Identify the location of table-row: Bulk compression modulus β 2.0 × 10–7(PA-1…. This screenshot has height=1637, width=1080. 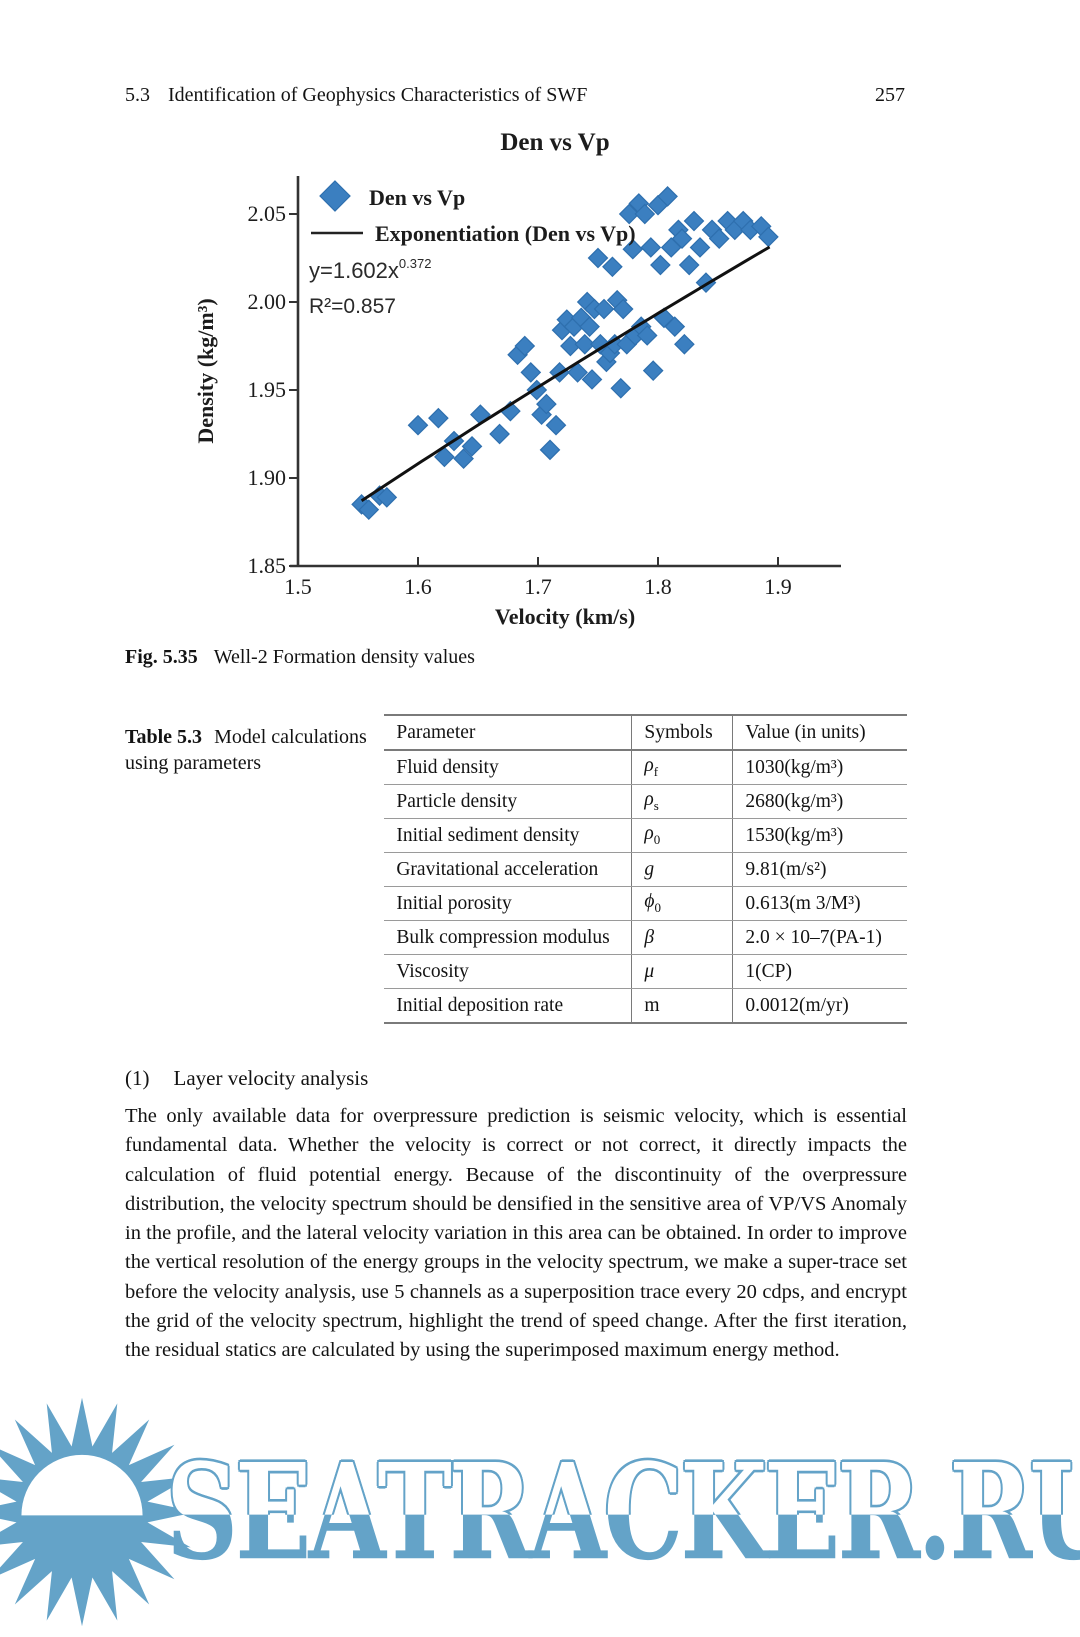
(645, 937).